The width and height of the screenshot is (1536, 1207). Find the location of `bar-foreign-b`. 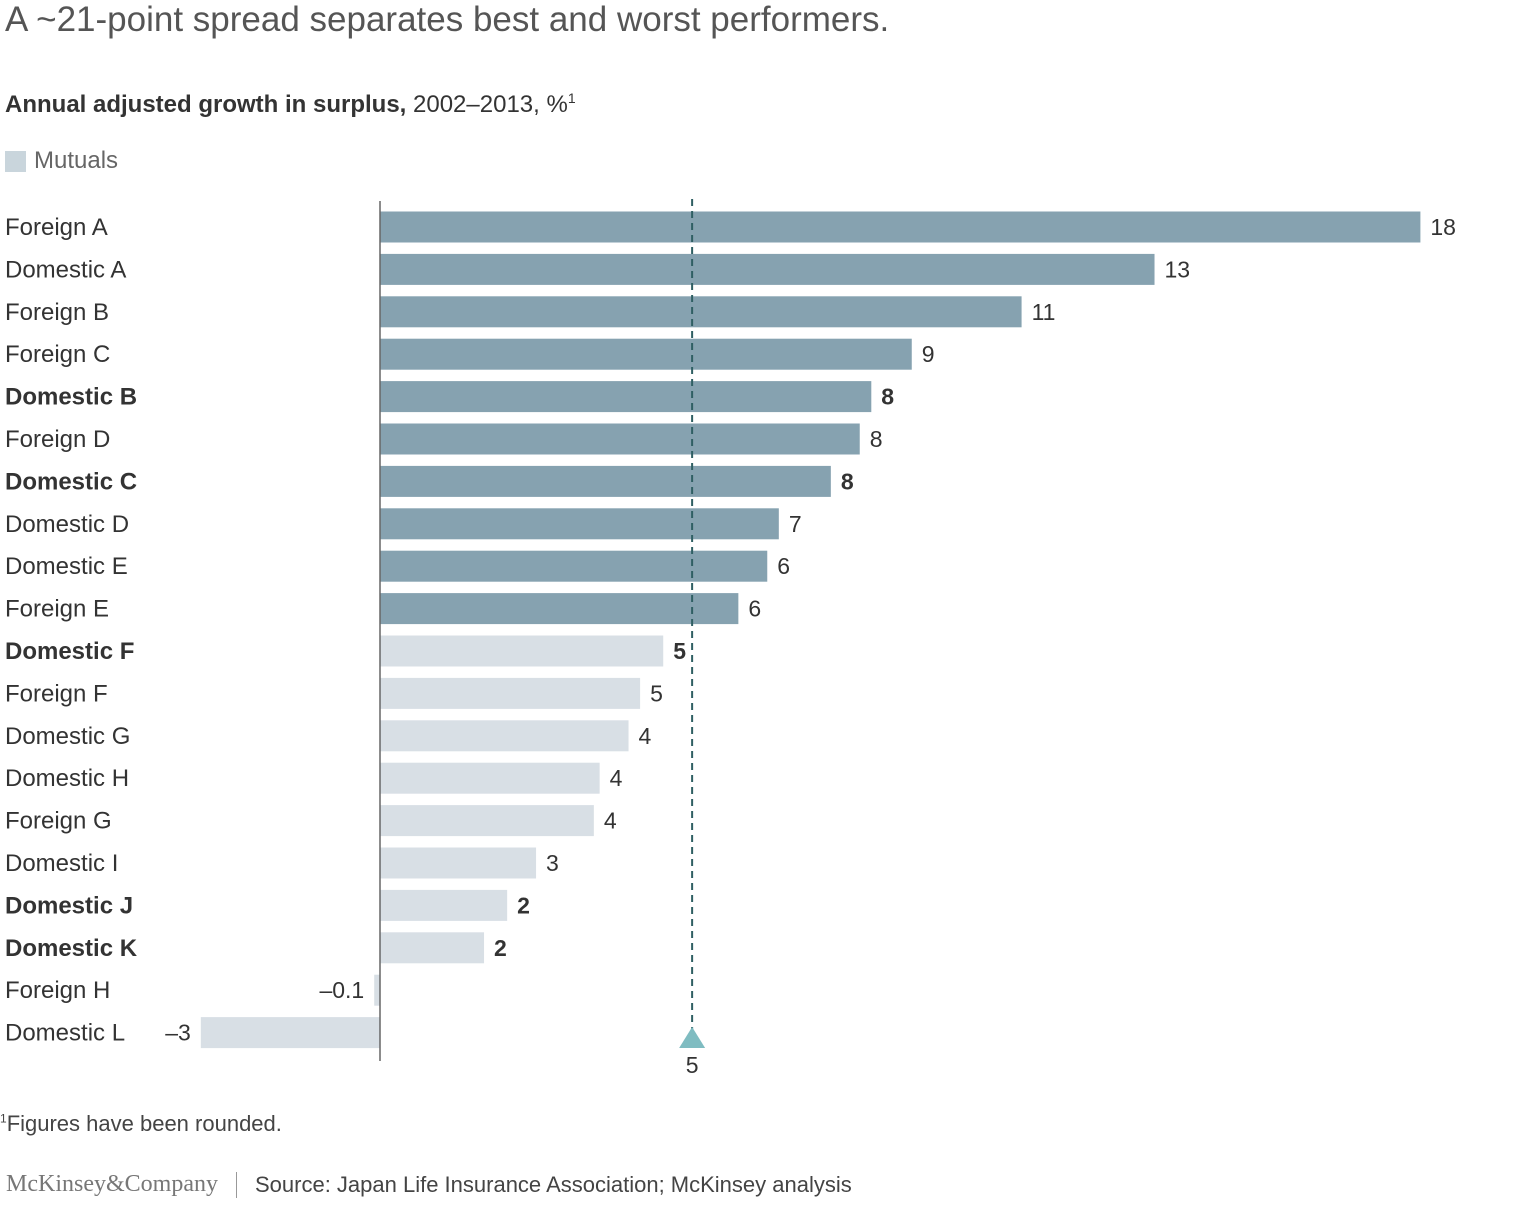

bar-foreign-b is located at coordinates (701, 312).